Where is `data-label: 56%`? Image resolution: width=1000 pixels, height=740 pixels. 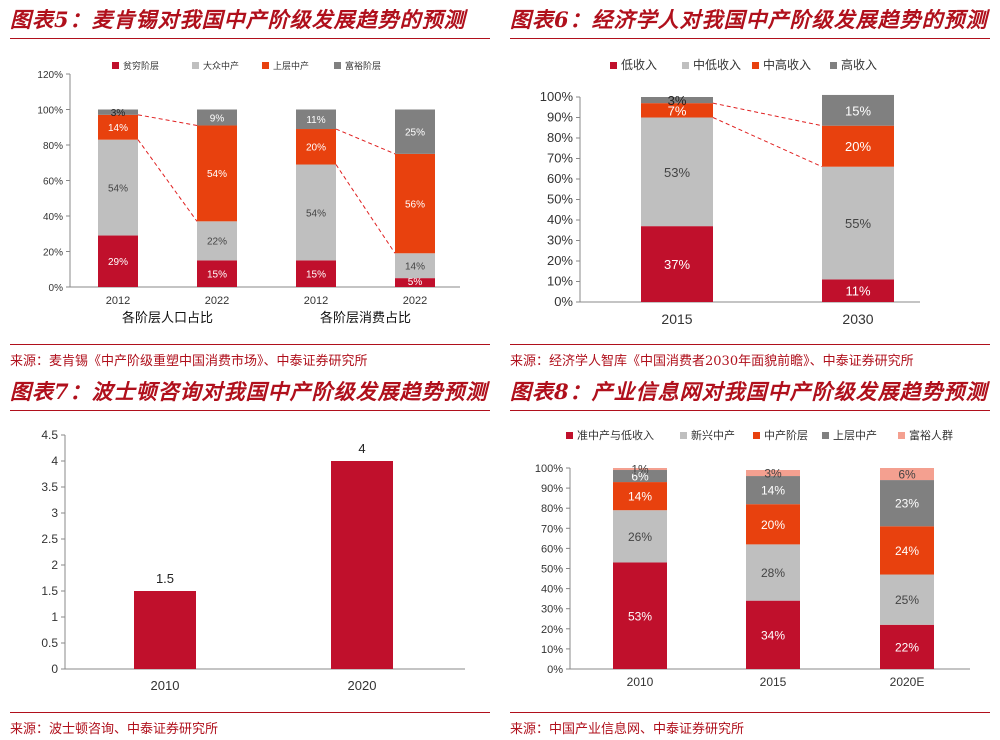
data-label: 56% is located at coordinates (415, 204).